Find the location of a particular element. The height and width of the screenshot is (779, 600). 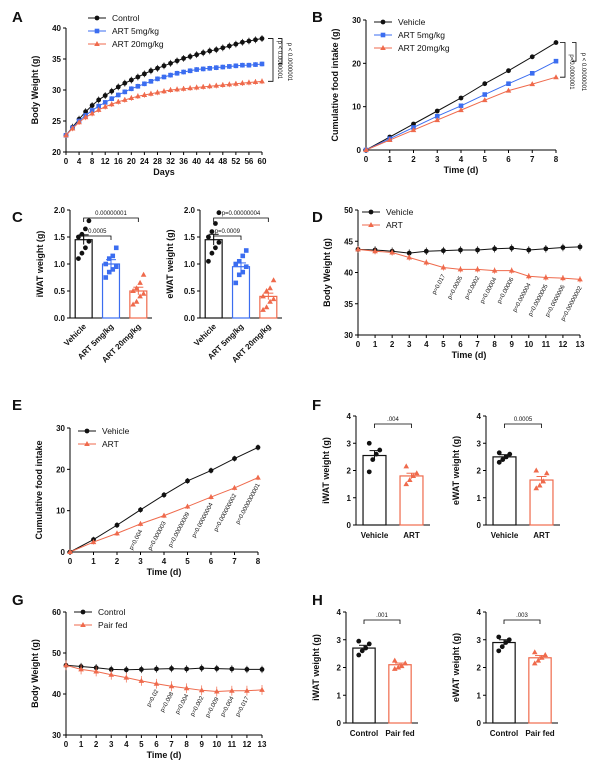

p-value-label: p < 0.0000001 is located at coordinates (289, 62).